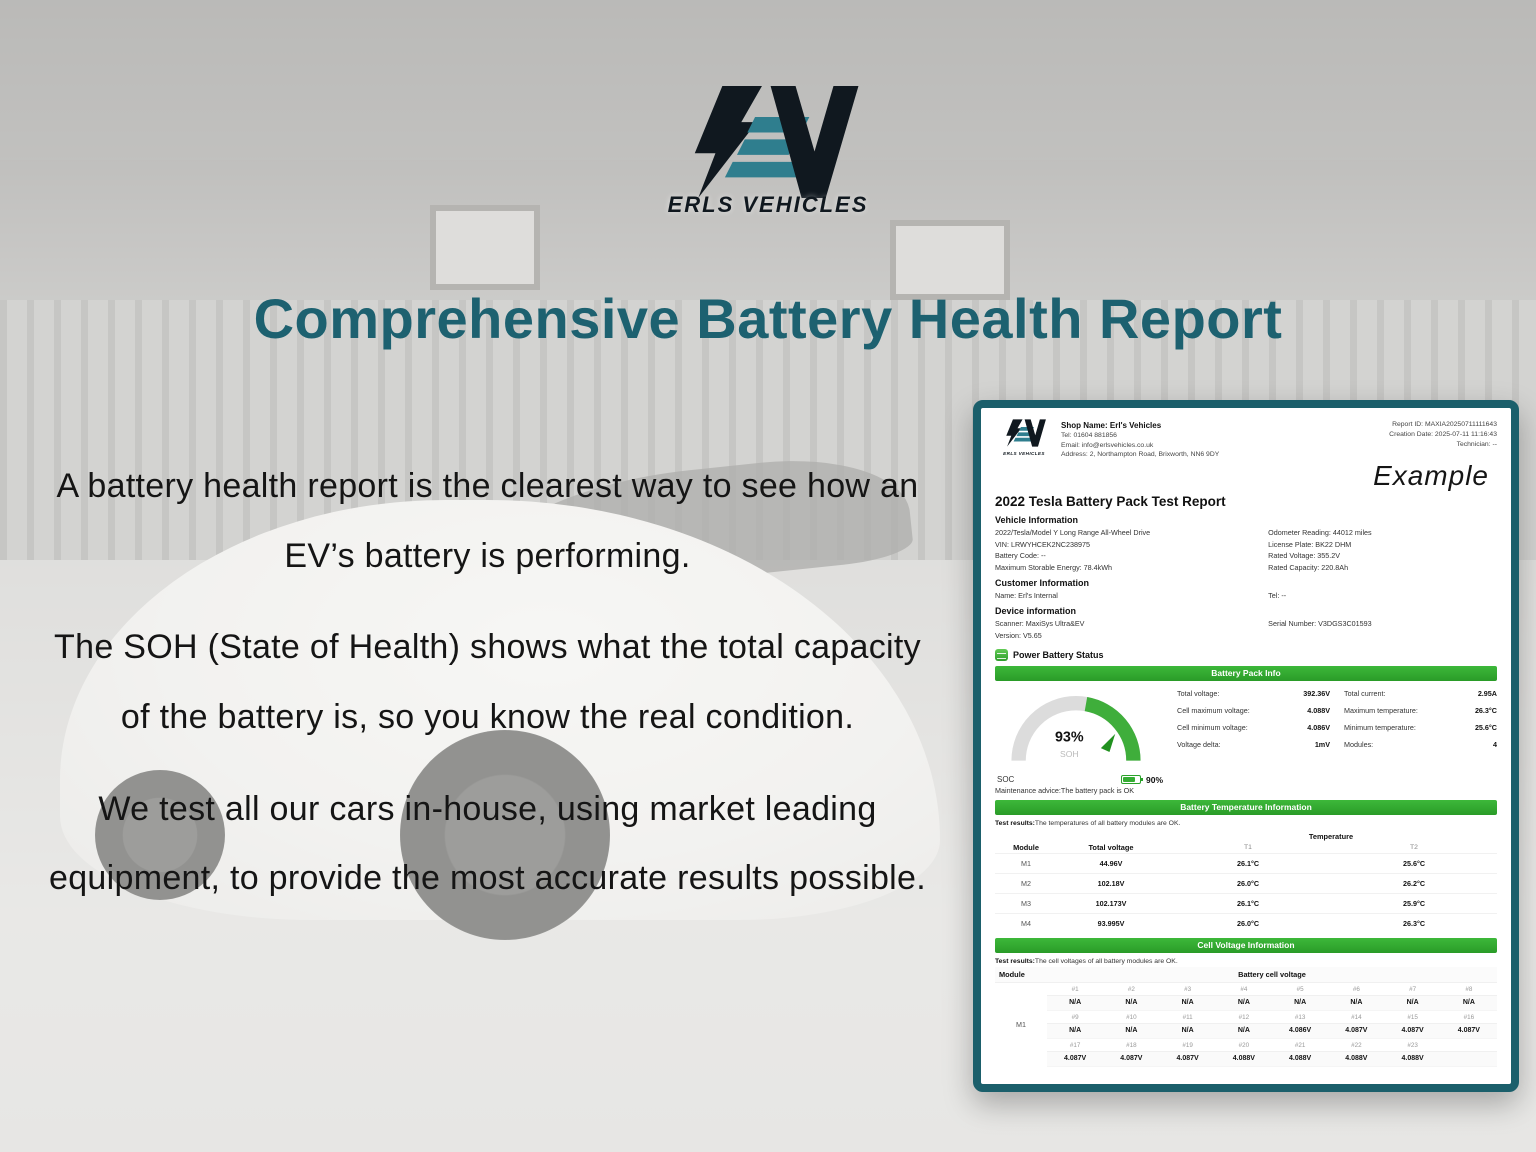  What do you see at coordinates (1054, 568) in the screenshot?
I see `max-storable-energy: Maximum Storable Energy: 78.4kWh` at bounding box center [1054, 568].